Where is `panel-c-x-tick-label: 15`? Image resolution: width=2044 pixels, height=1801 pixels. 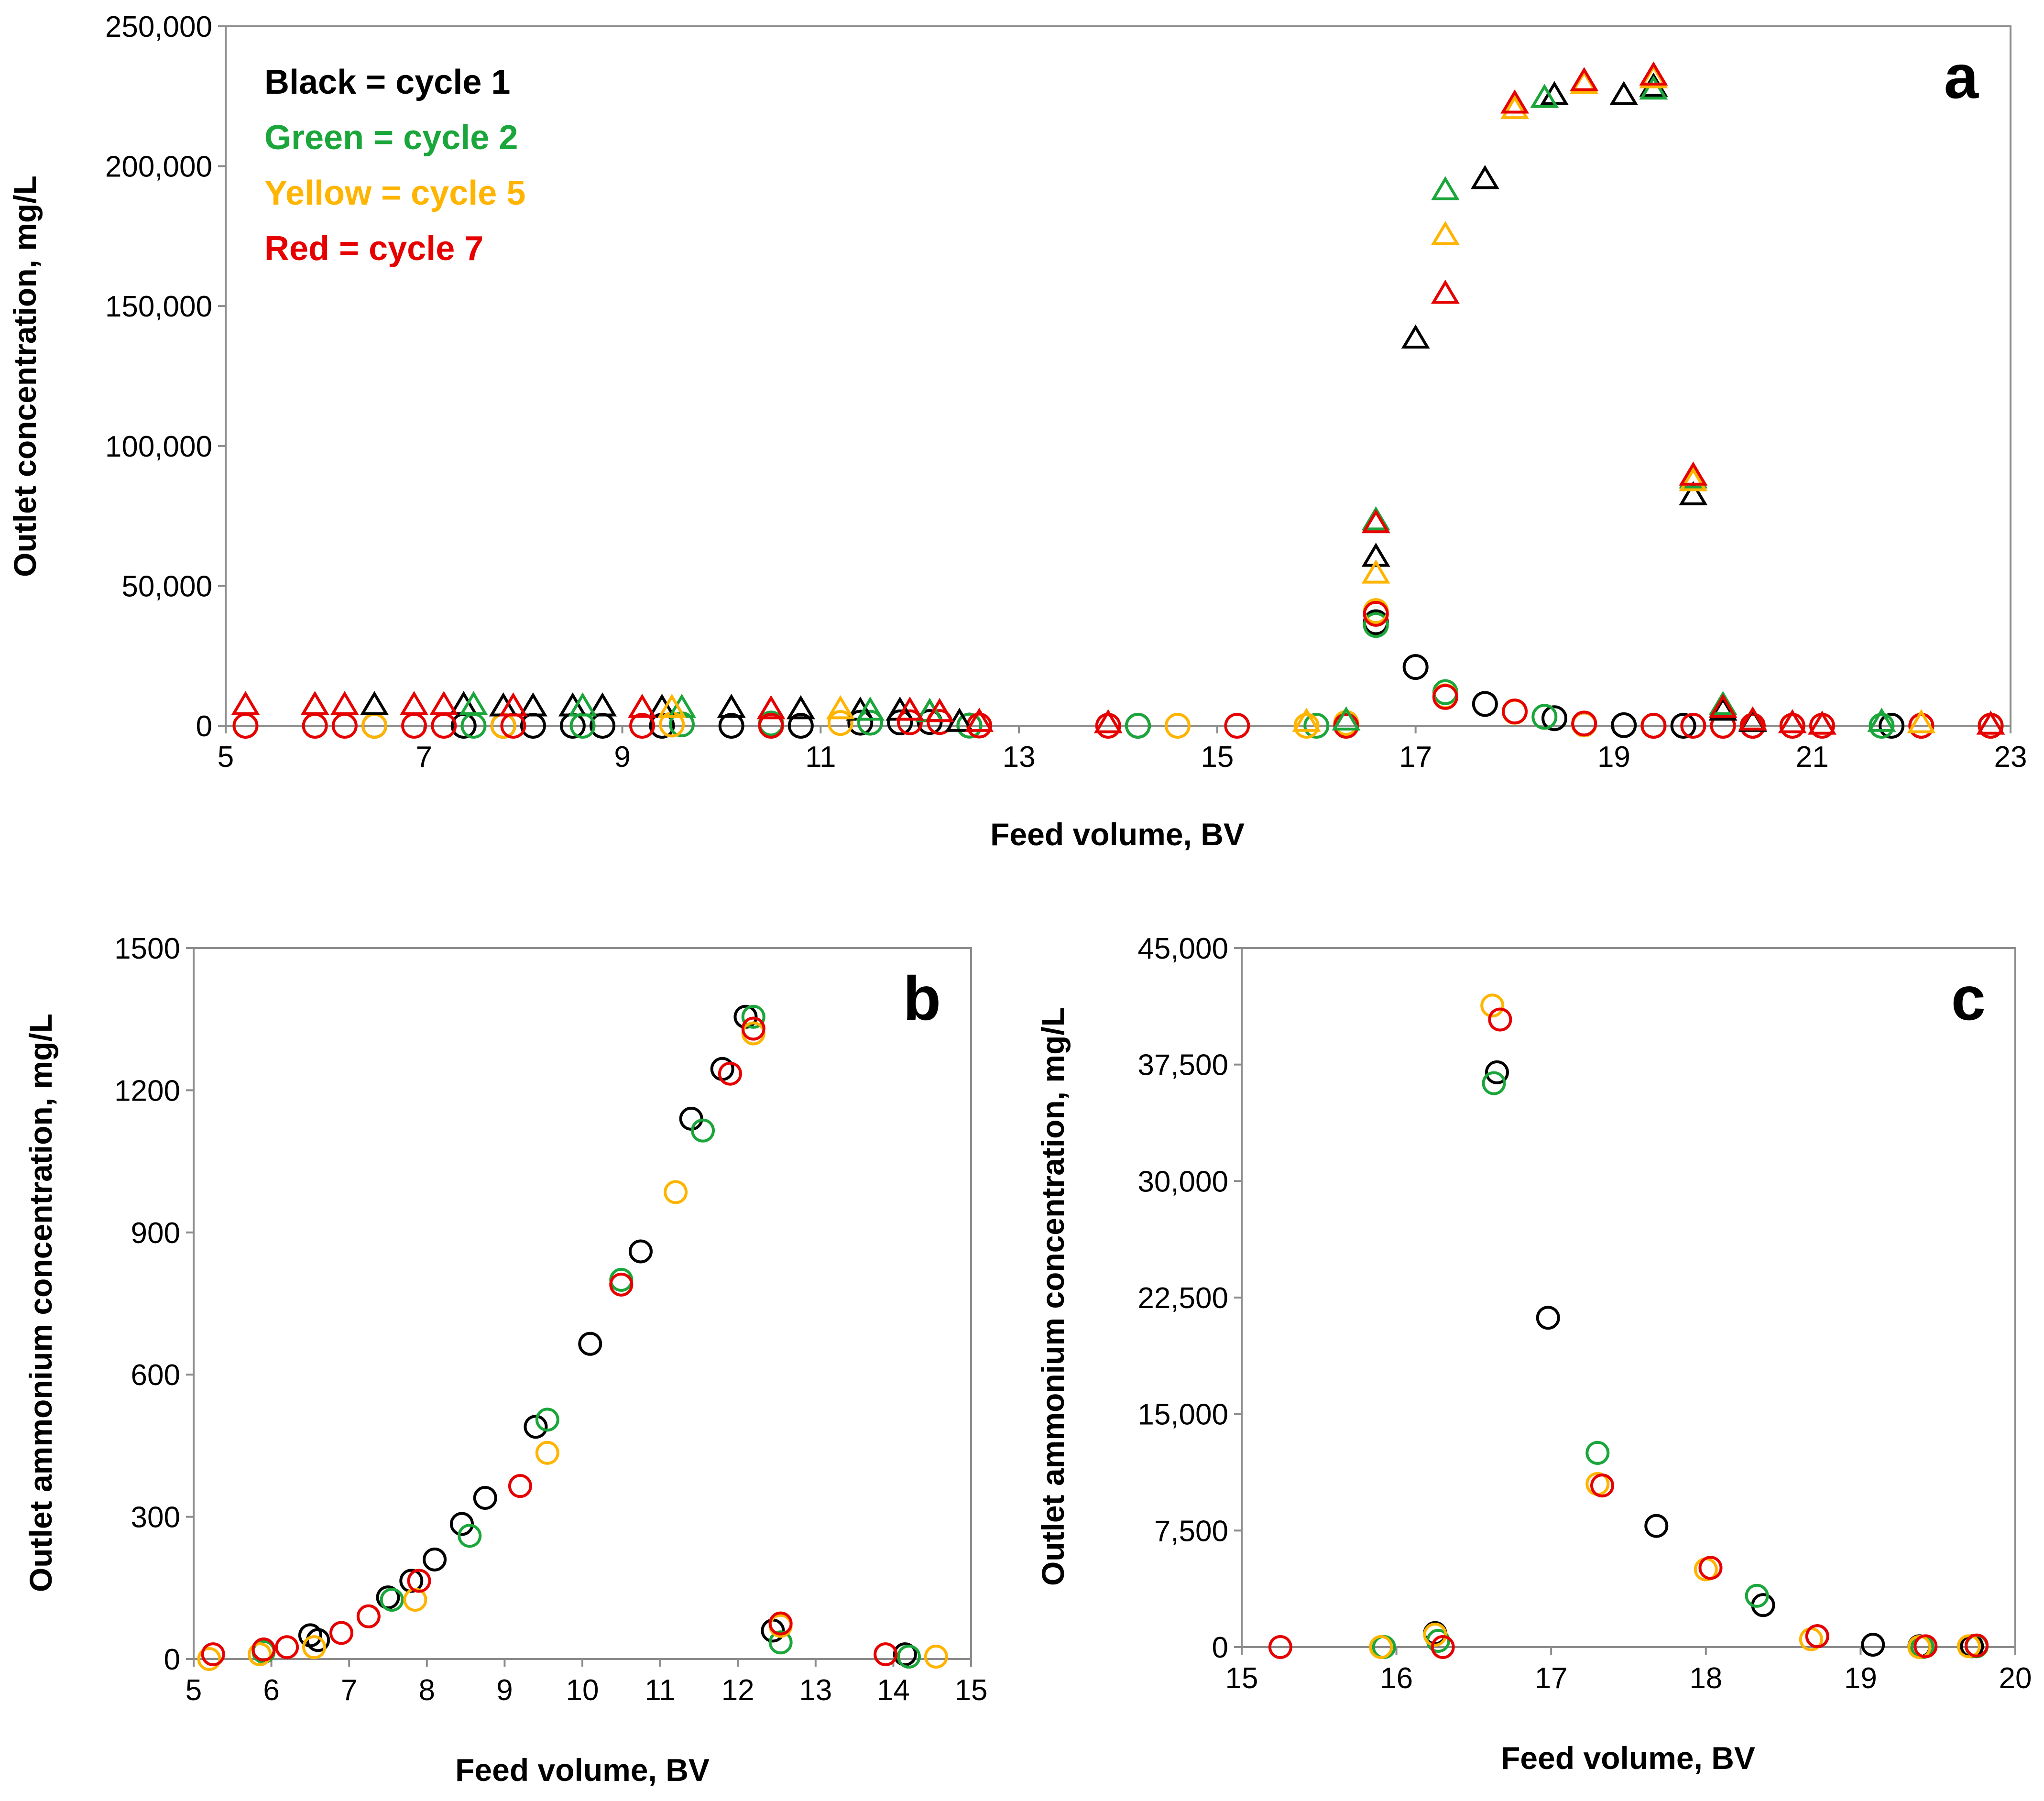
panel-c-x-tick-label: 15 is located at coordinates (1241, 1678).